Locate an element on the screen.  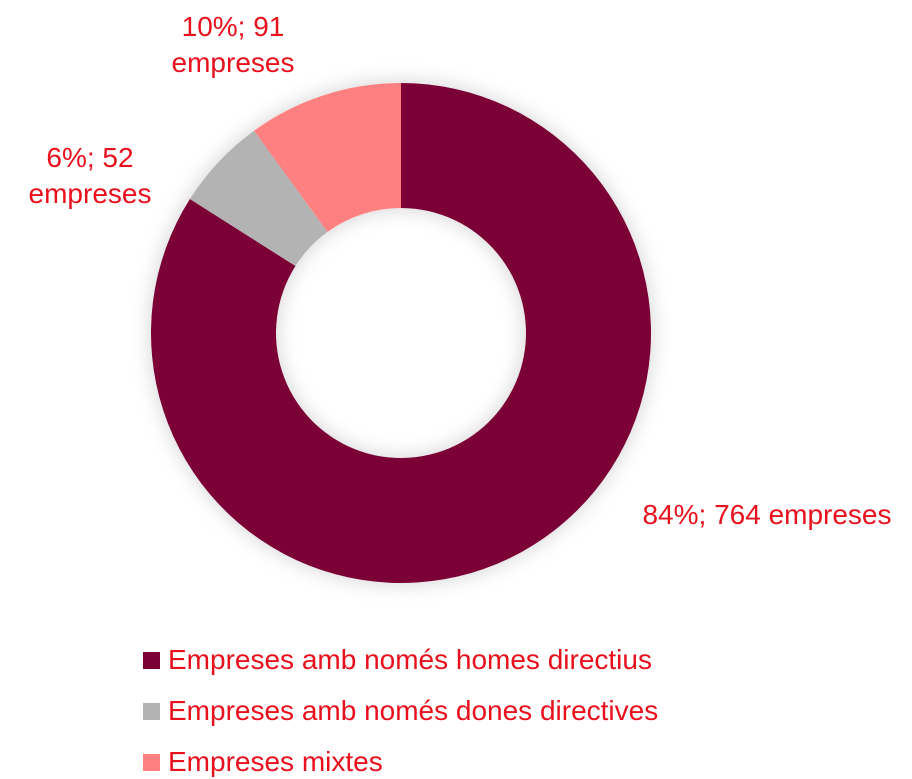
data-label: 10%; 91 empreses is located at coordinates (233, 44).